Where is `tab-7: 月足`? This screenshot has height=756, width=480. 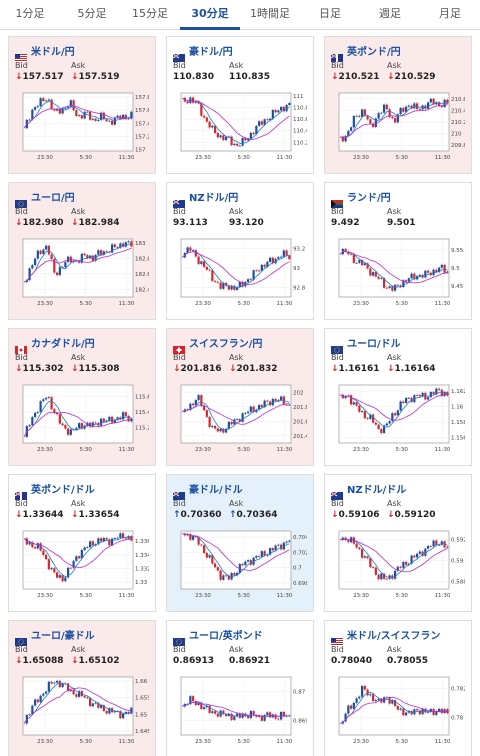
tab-7: 月足 is located at coordinates (450, 13).